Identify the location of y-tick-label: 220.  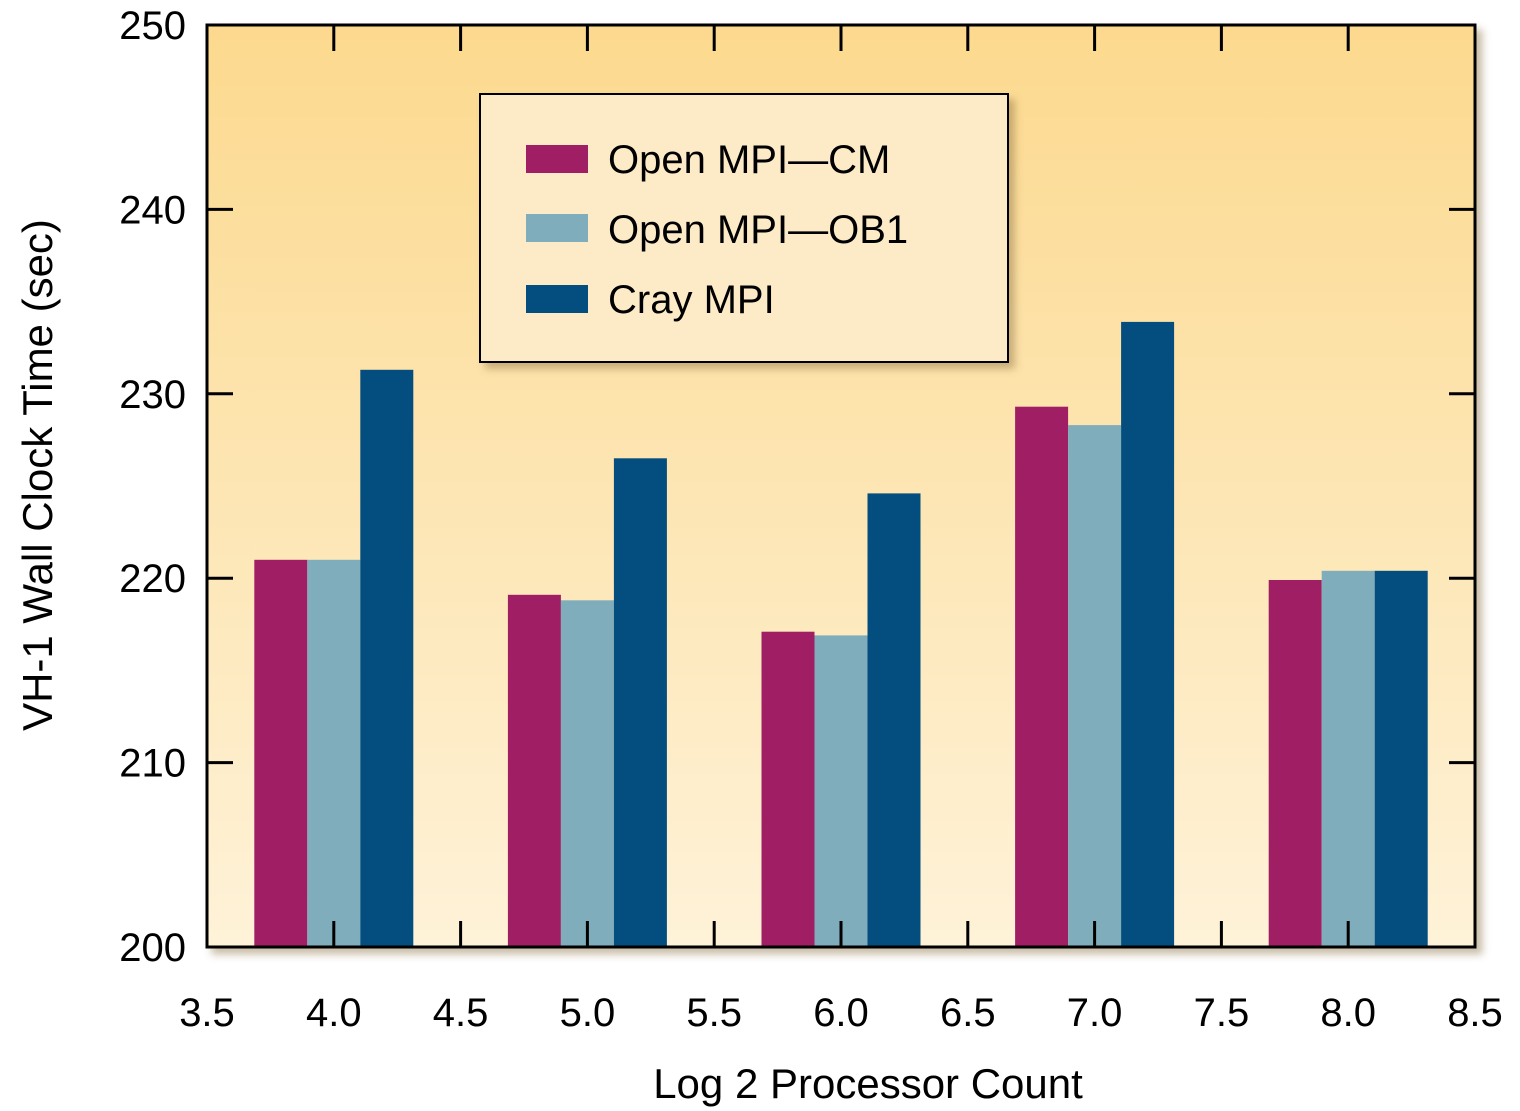
(152, 579).